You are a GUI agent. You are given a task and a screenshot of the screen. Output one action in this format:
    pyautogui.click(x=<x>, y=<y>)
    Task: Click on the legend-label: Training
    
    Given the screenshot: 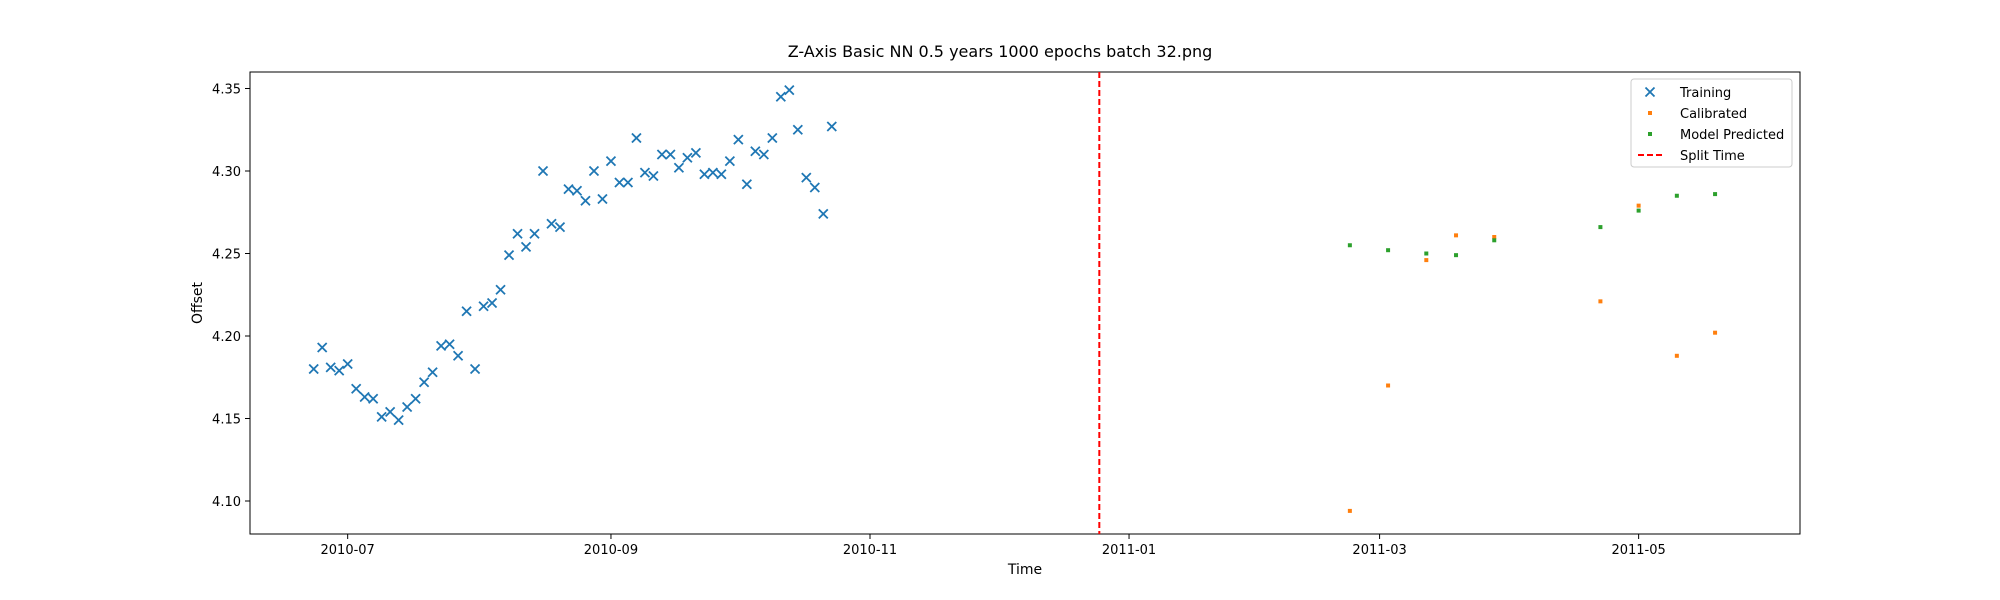 What is the action you would take?
    pyautogui.click(x=1705, y=93)
    